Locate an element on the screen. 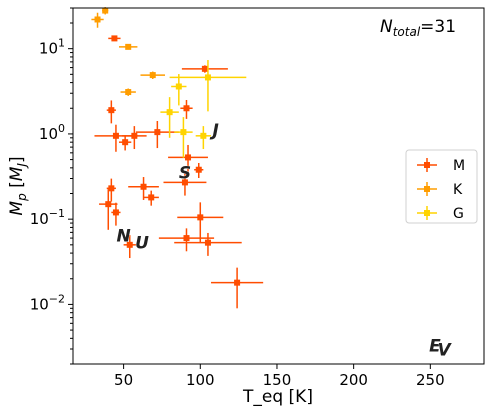 This screenshot has width=491, height=416. legend-label: K is located at coordinates (458, 190).